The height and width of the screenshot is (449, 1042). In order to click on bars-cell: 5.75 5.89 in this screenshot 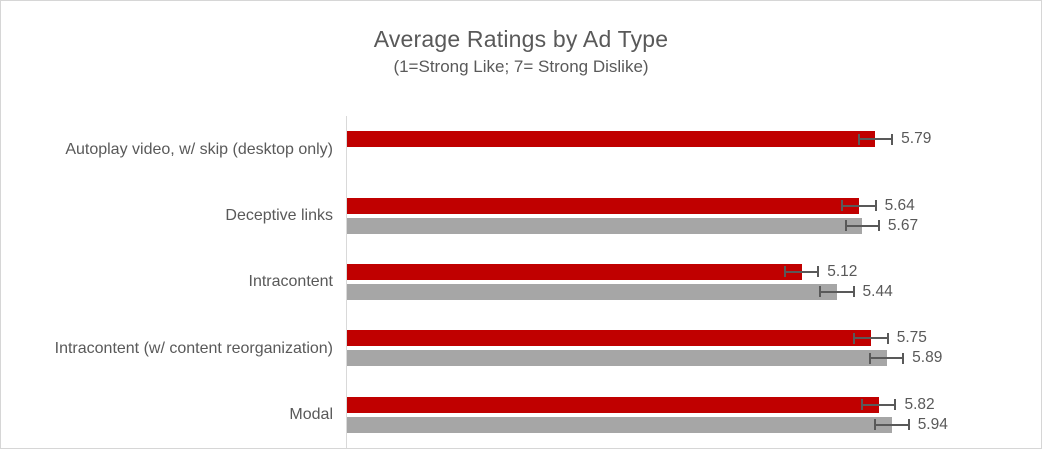, I will do `click(678, 348)`.